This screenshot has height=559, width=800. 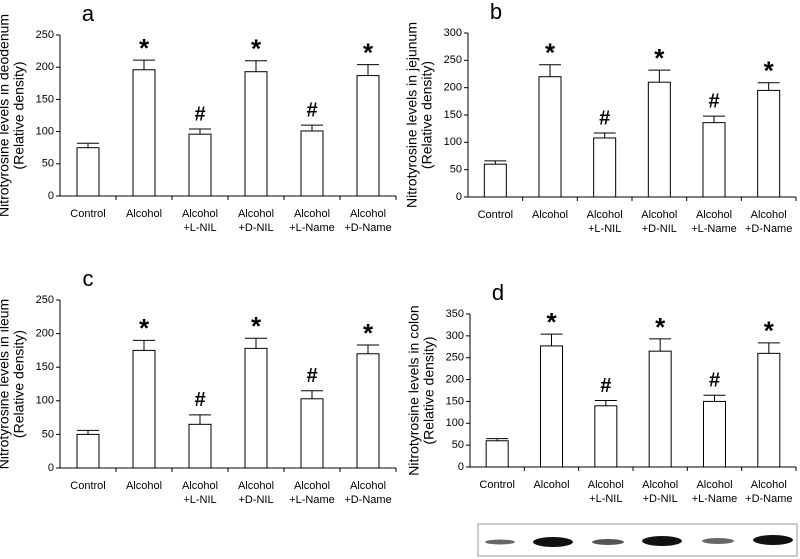 I want to click on y-axis-label: Nitrotyrosine levels in colon, so click(x=414, y=390).